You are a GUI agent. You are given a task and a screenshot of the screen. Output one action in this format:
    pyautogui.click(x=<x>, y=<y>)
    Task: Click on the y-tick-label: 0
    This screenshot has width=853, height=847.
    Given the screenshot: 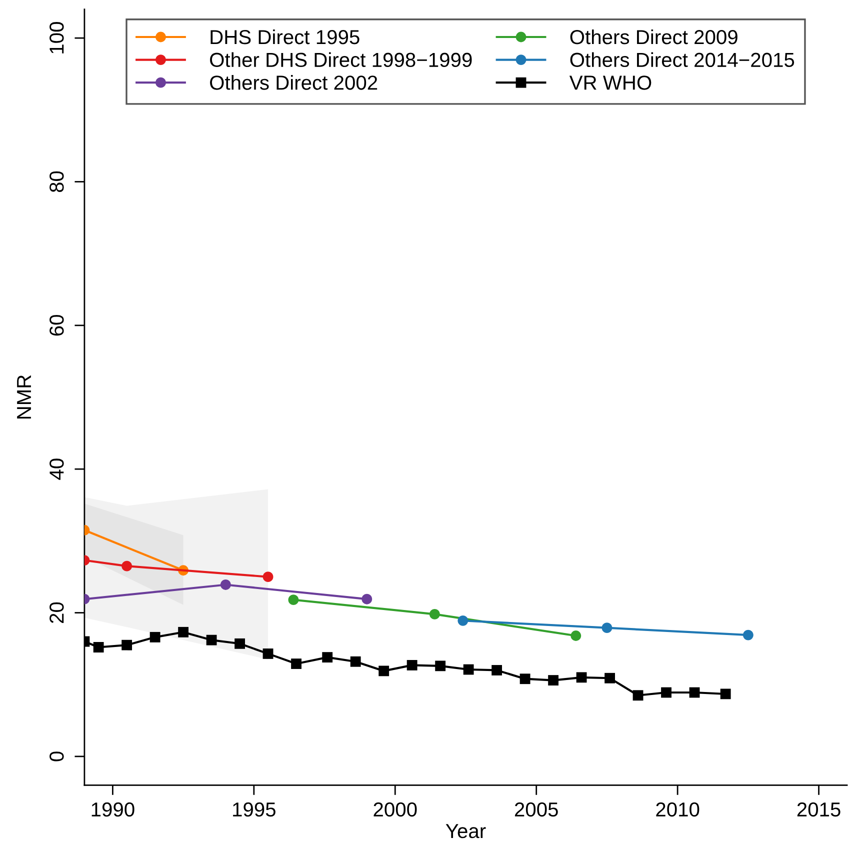 What is the action you would take?
    pyautogui.click(x=57, y=757)
    